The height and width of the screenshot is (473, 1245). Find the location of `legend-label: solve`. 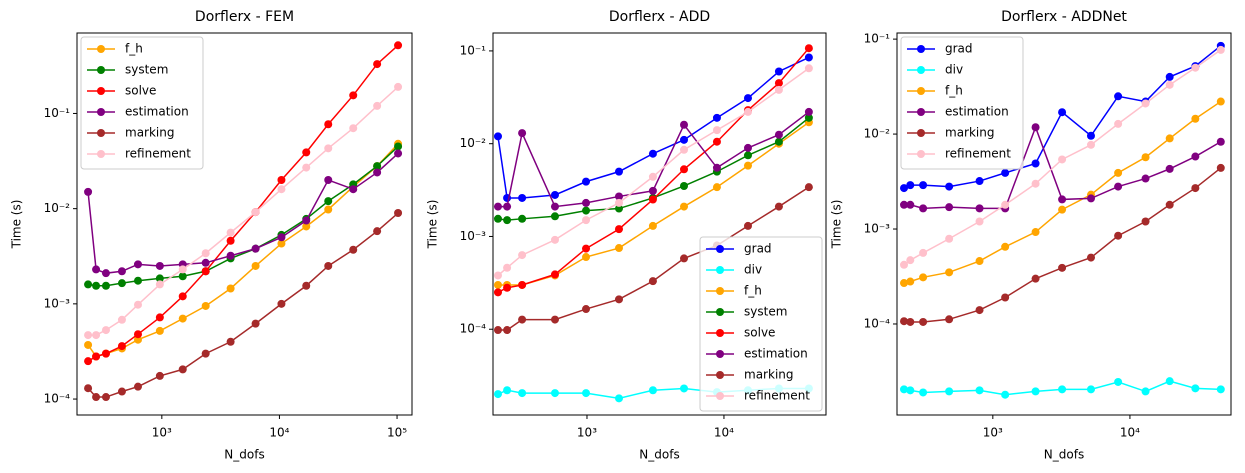

legend-label: solve is located at coordinates (759, 333).